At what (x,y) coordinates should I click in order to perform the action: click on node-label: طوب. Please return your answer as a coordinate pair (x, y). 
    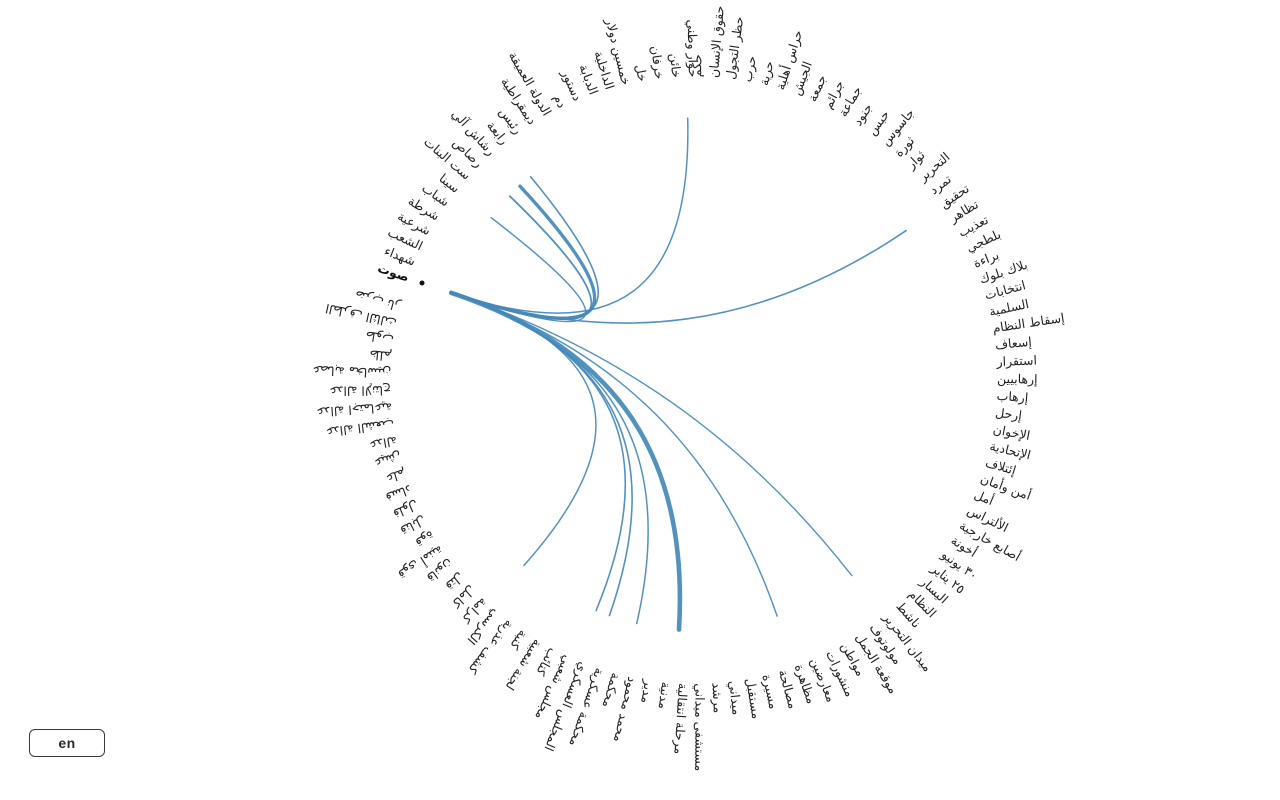
    Looking at the image, I should click on (379, 338).